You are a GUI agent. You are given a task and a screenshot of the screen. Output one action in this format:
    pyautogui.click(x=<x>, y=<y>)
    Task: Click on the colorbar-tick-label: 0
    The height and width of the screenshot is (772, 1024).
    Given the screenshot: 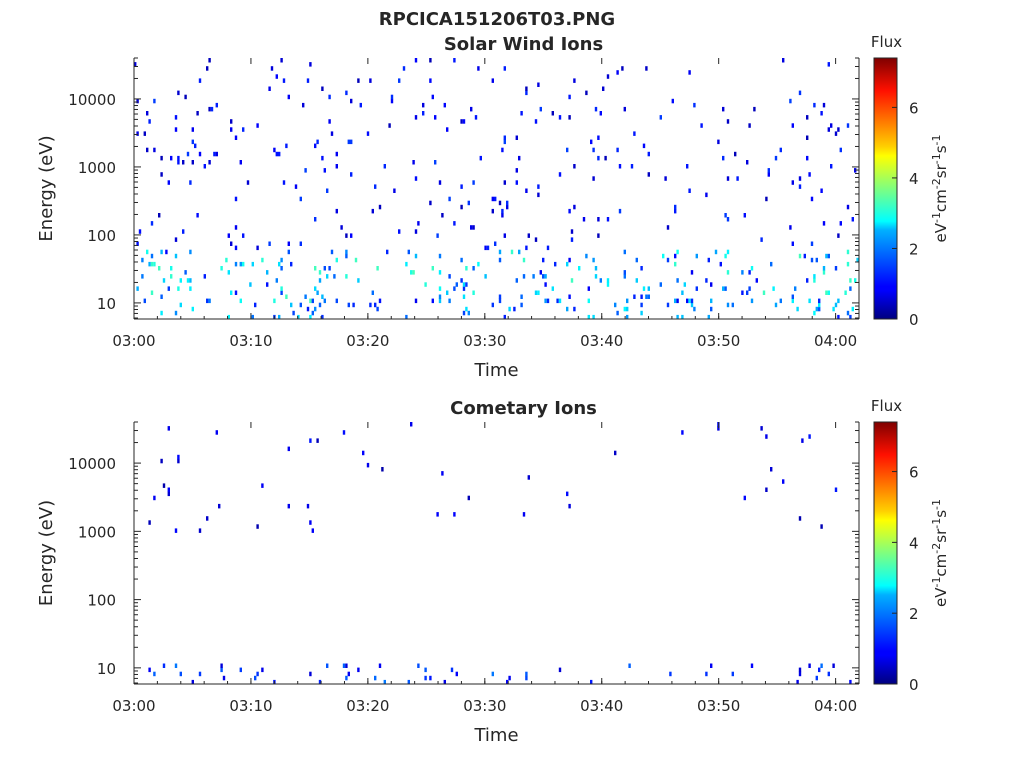 What is the action you would take?
    pyautogui.click(x=914, y=320)
    